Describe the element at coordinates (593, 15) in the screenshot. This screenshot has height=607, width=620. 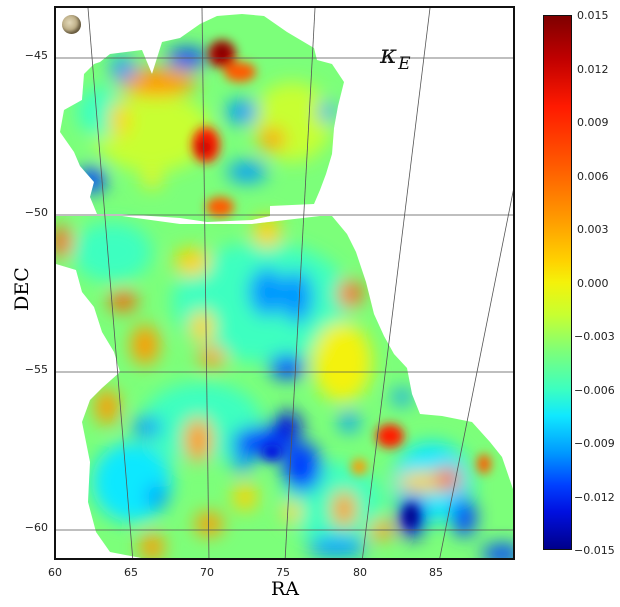
I see `colorbar-tick: 0.015` at that location.